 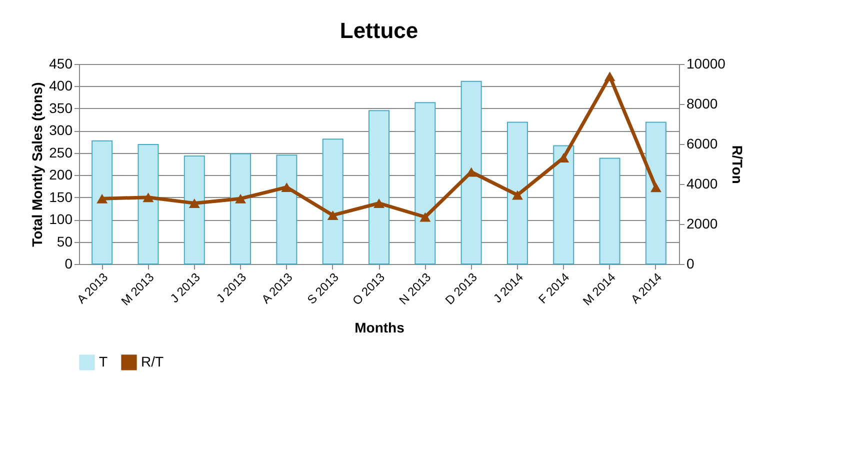 What do you see at coordinates (61, 219) in the screenshot?
I see `y-tick-label: 100` at bounding box center [61, 219].